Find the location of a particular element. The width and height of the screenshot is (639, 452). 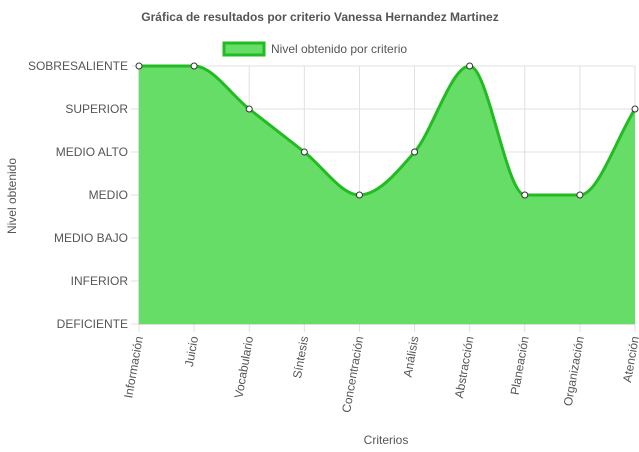

y-tick-label: SUPERIOR is located at coordinates (96, 109).